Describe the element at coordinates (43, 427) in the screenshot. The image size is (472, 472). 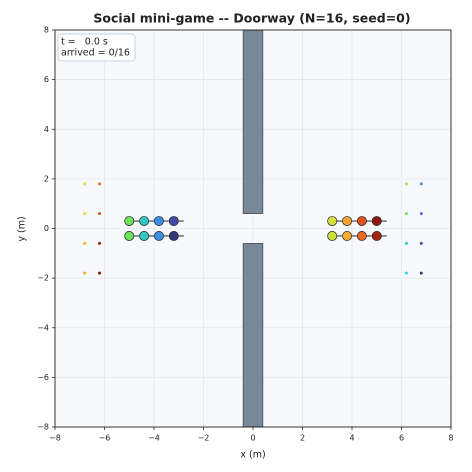
I see `y-tick-label: −8` at that location.